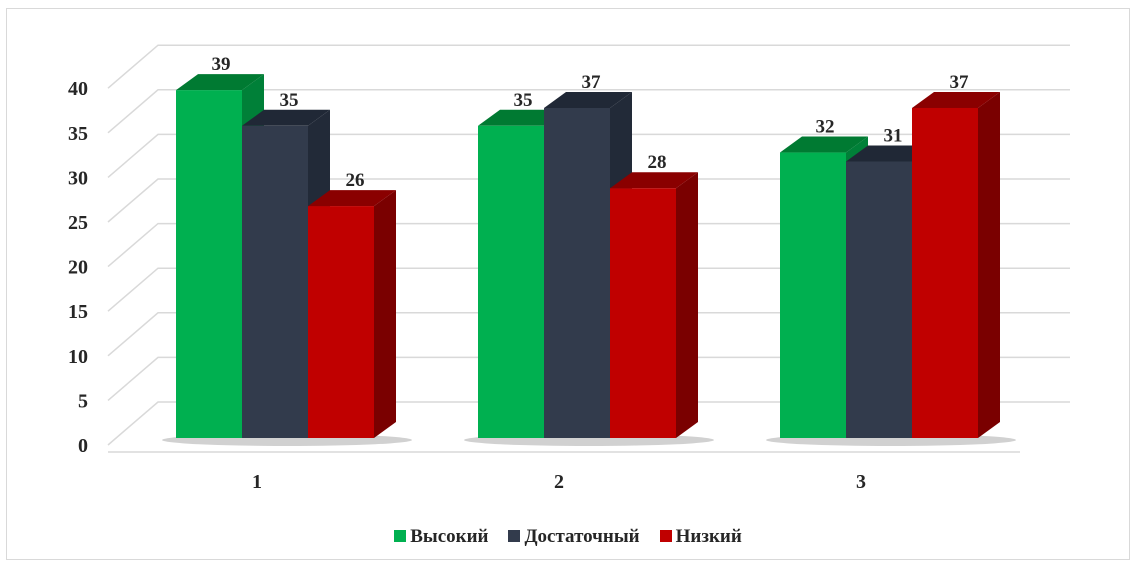  What do you see at coordinates (825, 127) in the screenshot?
I see `data-label: 32` at bounding box center [825, 127].